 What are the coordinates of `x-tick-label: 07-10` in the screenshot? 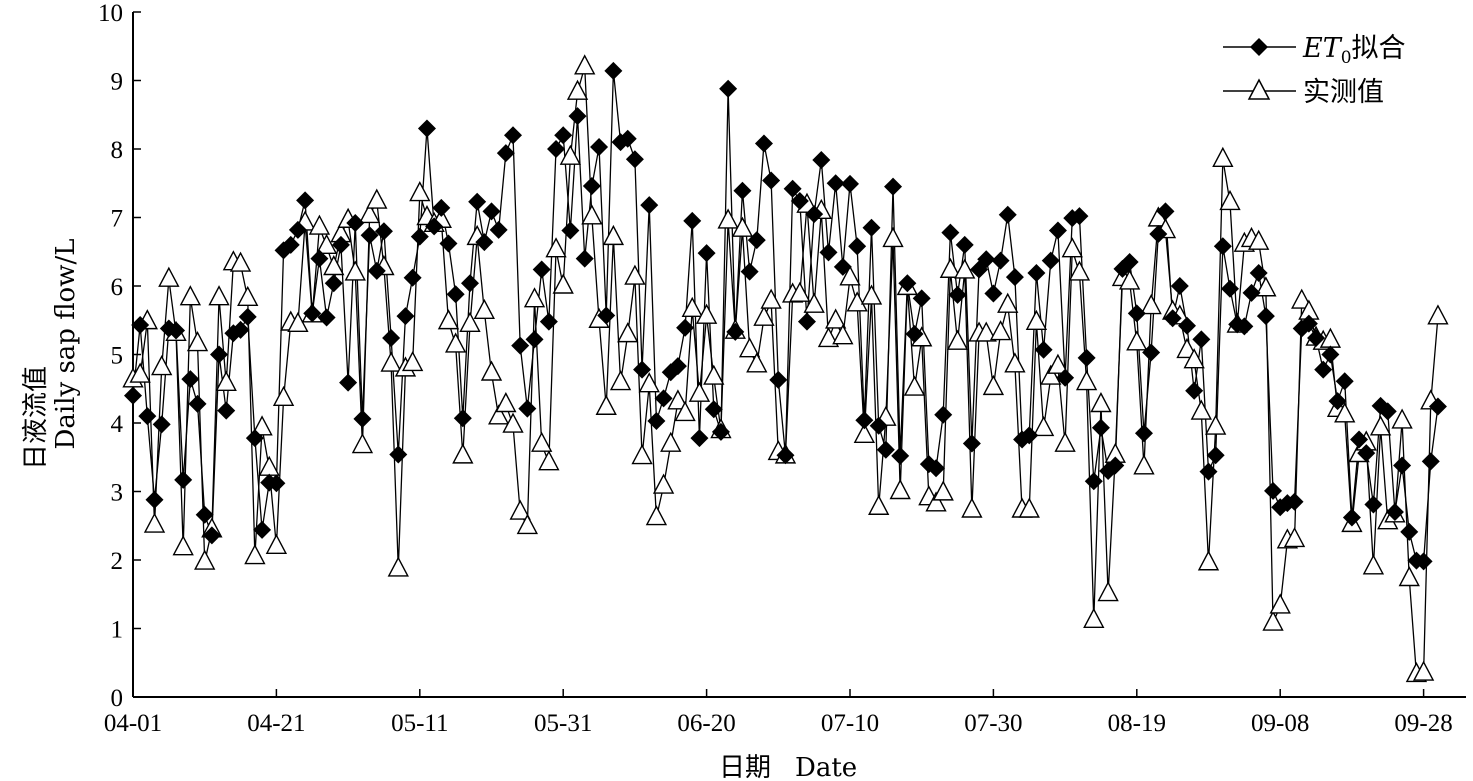 It's located at (850, 723).